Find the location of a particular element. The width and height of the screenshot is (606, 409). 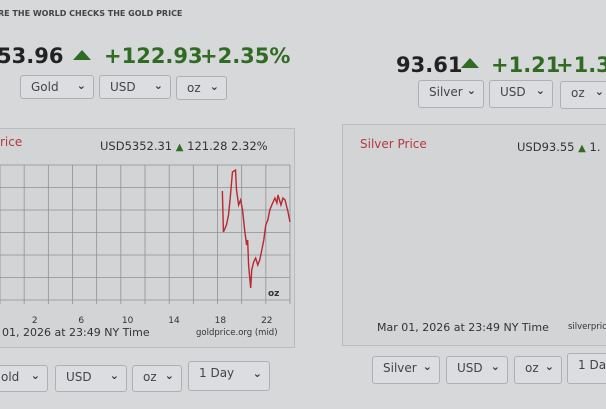

metal-select-bottom: Silver ⌄ is located at coordinates (406, 370).